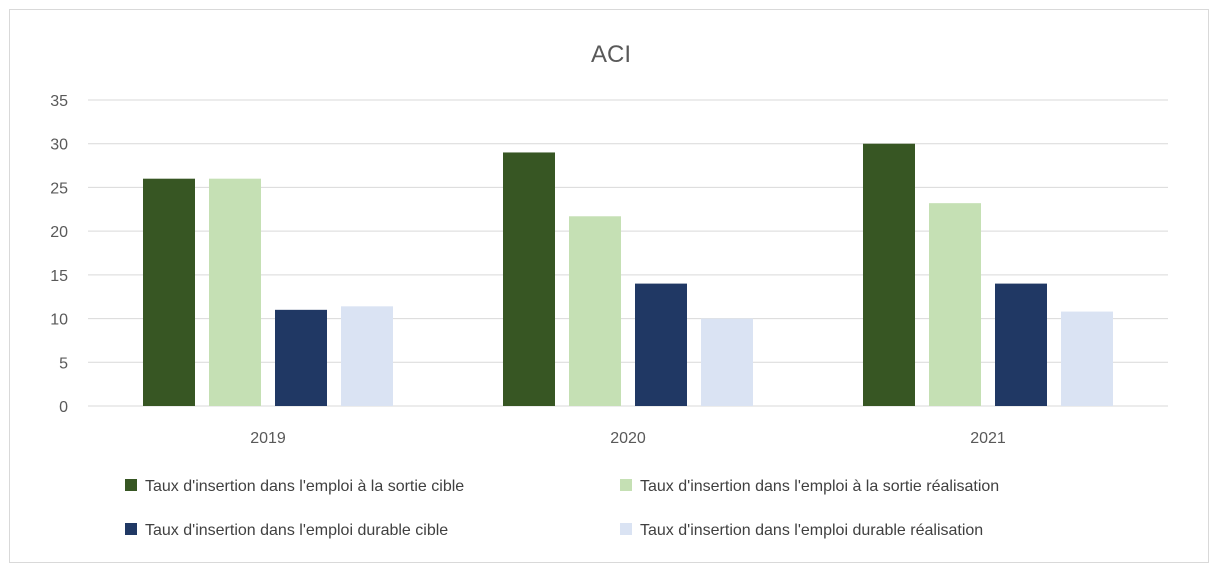 The width and height of the screenshot is (1221, 572). Describe the element at coordinates (988, 438) in the screenshot. I see `x-tick-label: 2021` at that location.